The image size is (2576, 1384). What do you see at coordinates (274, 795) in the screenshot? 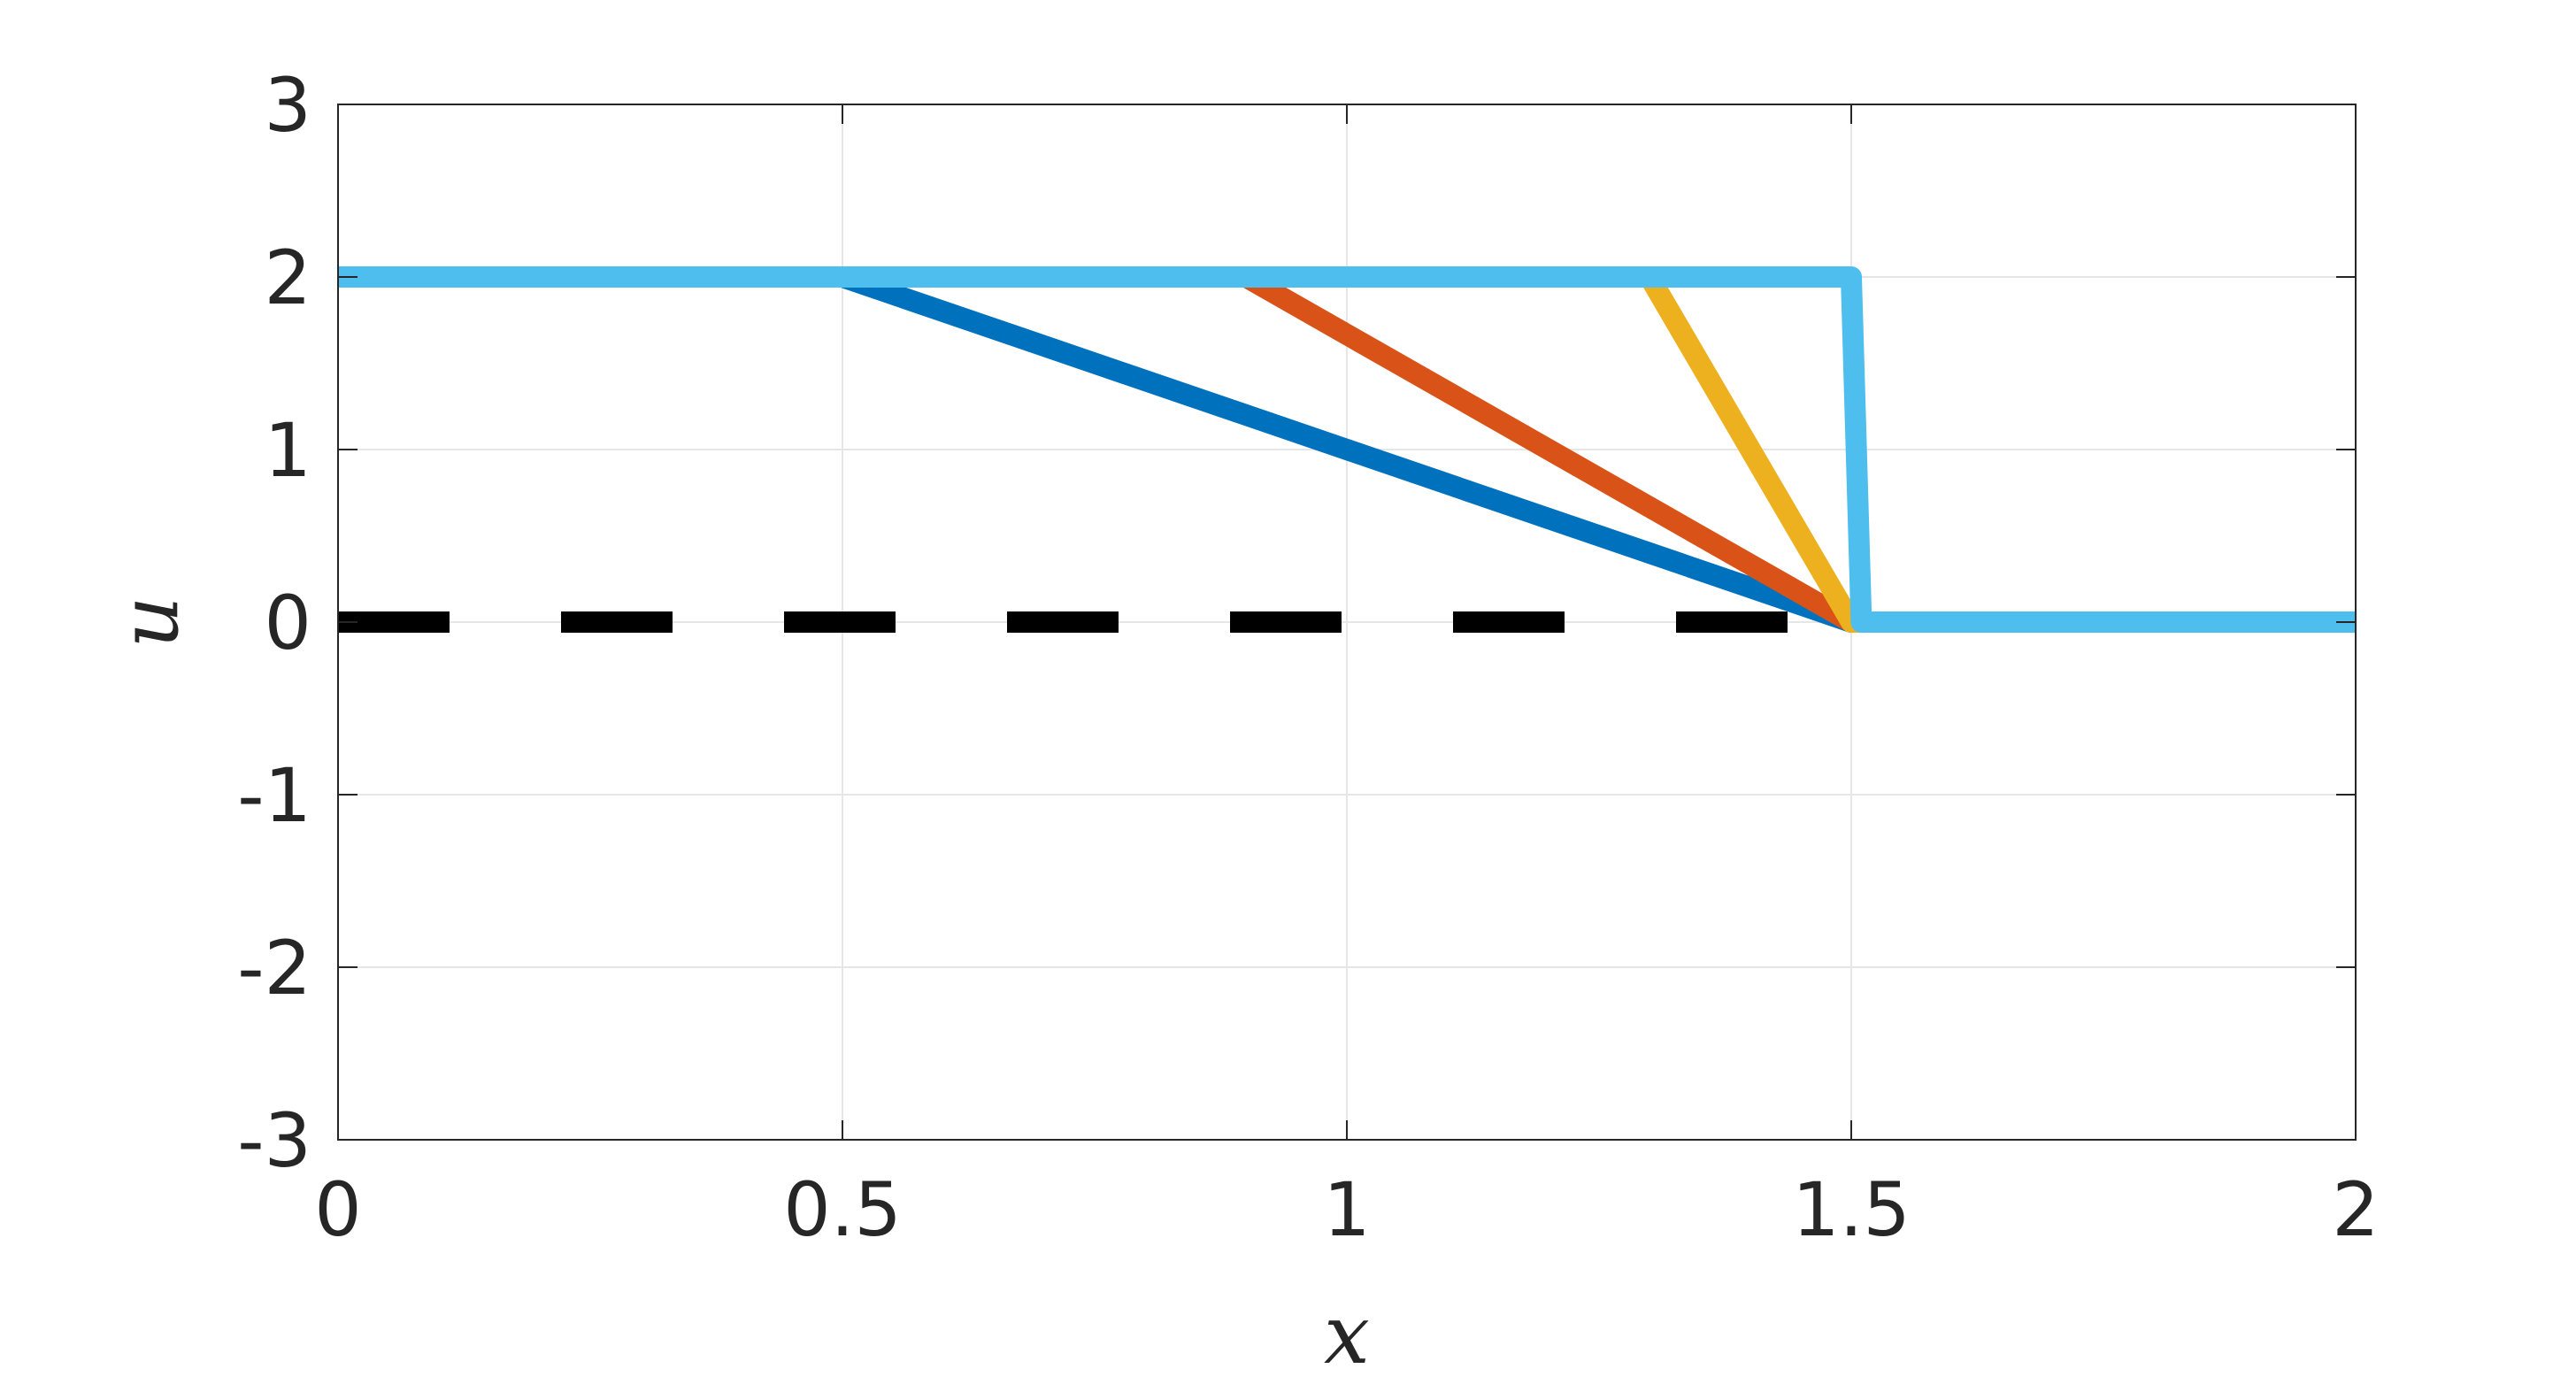
I see `y-tick-label: -1` at bounding box center [274, 795].